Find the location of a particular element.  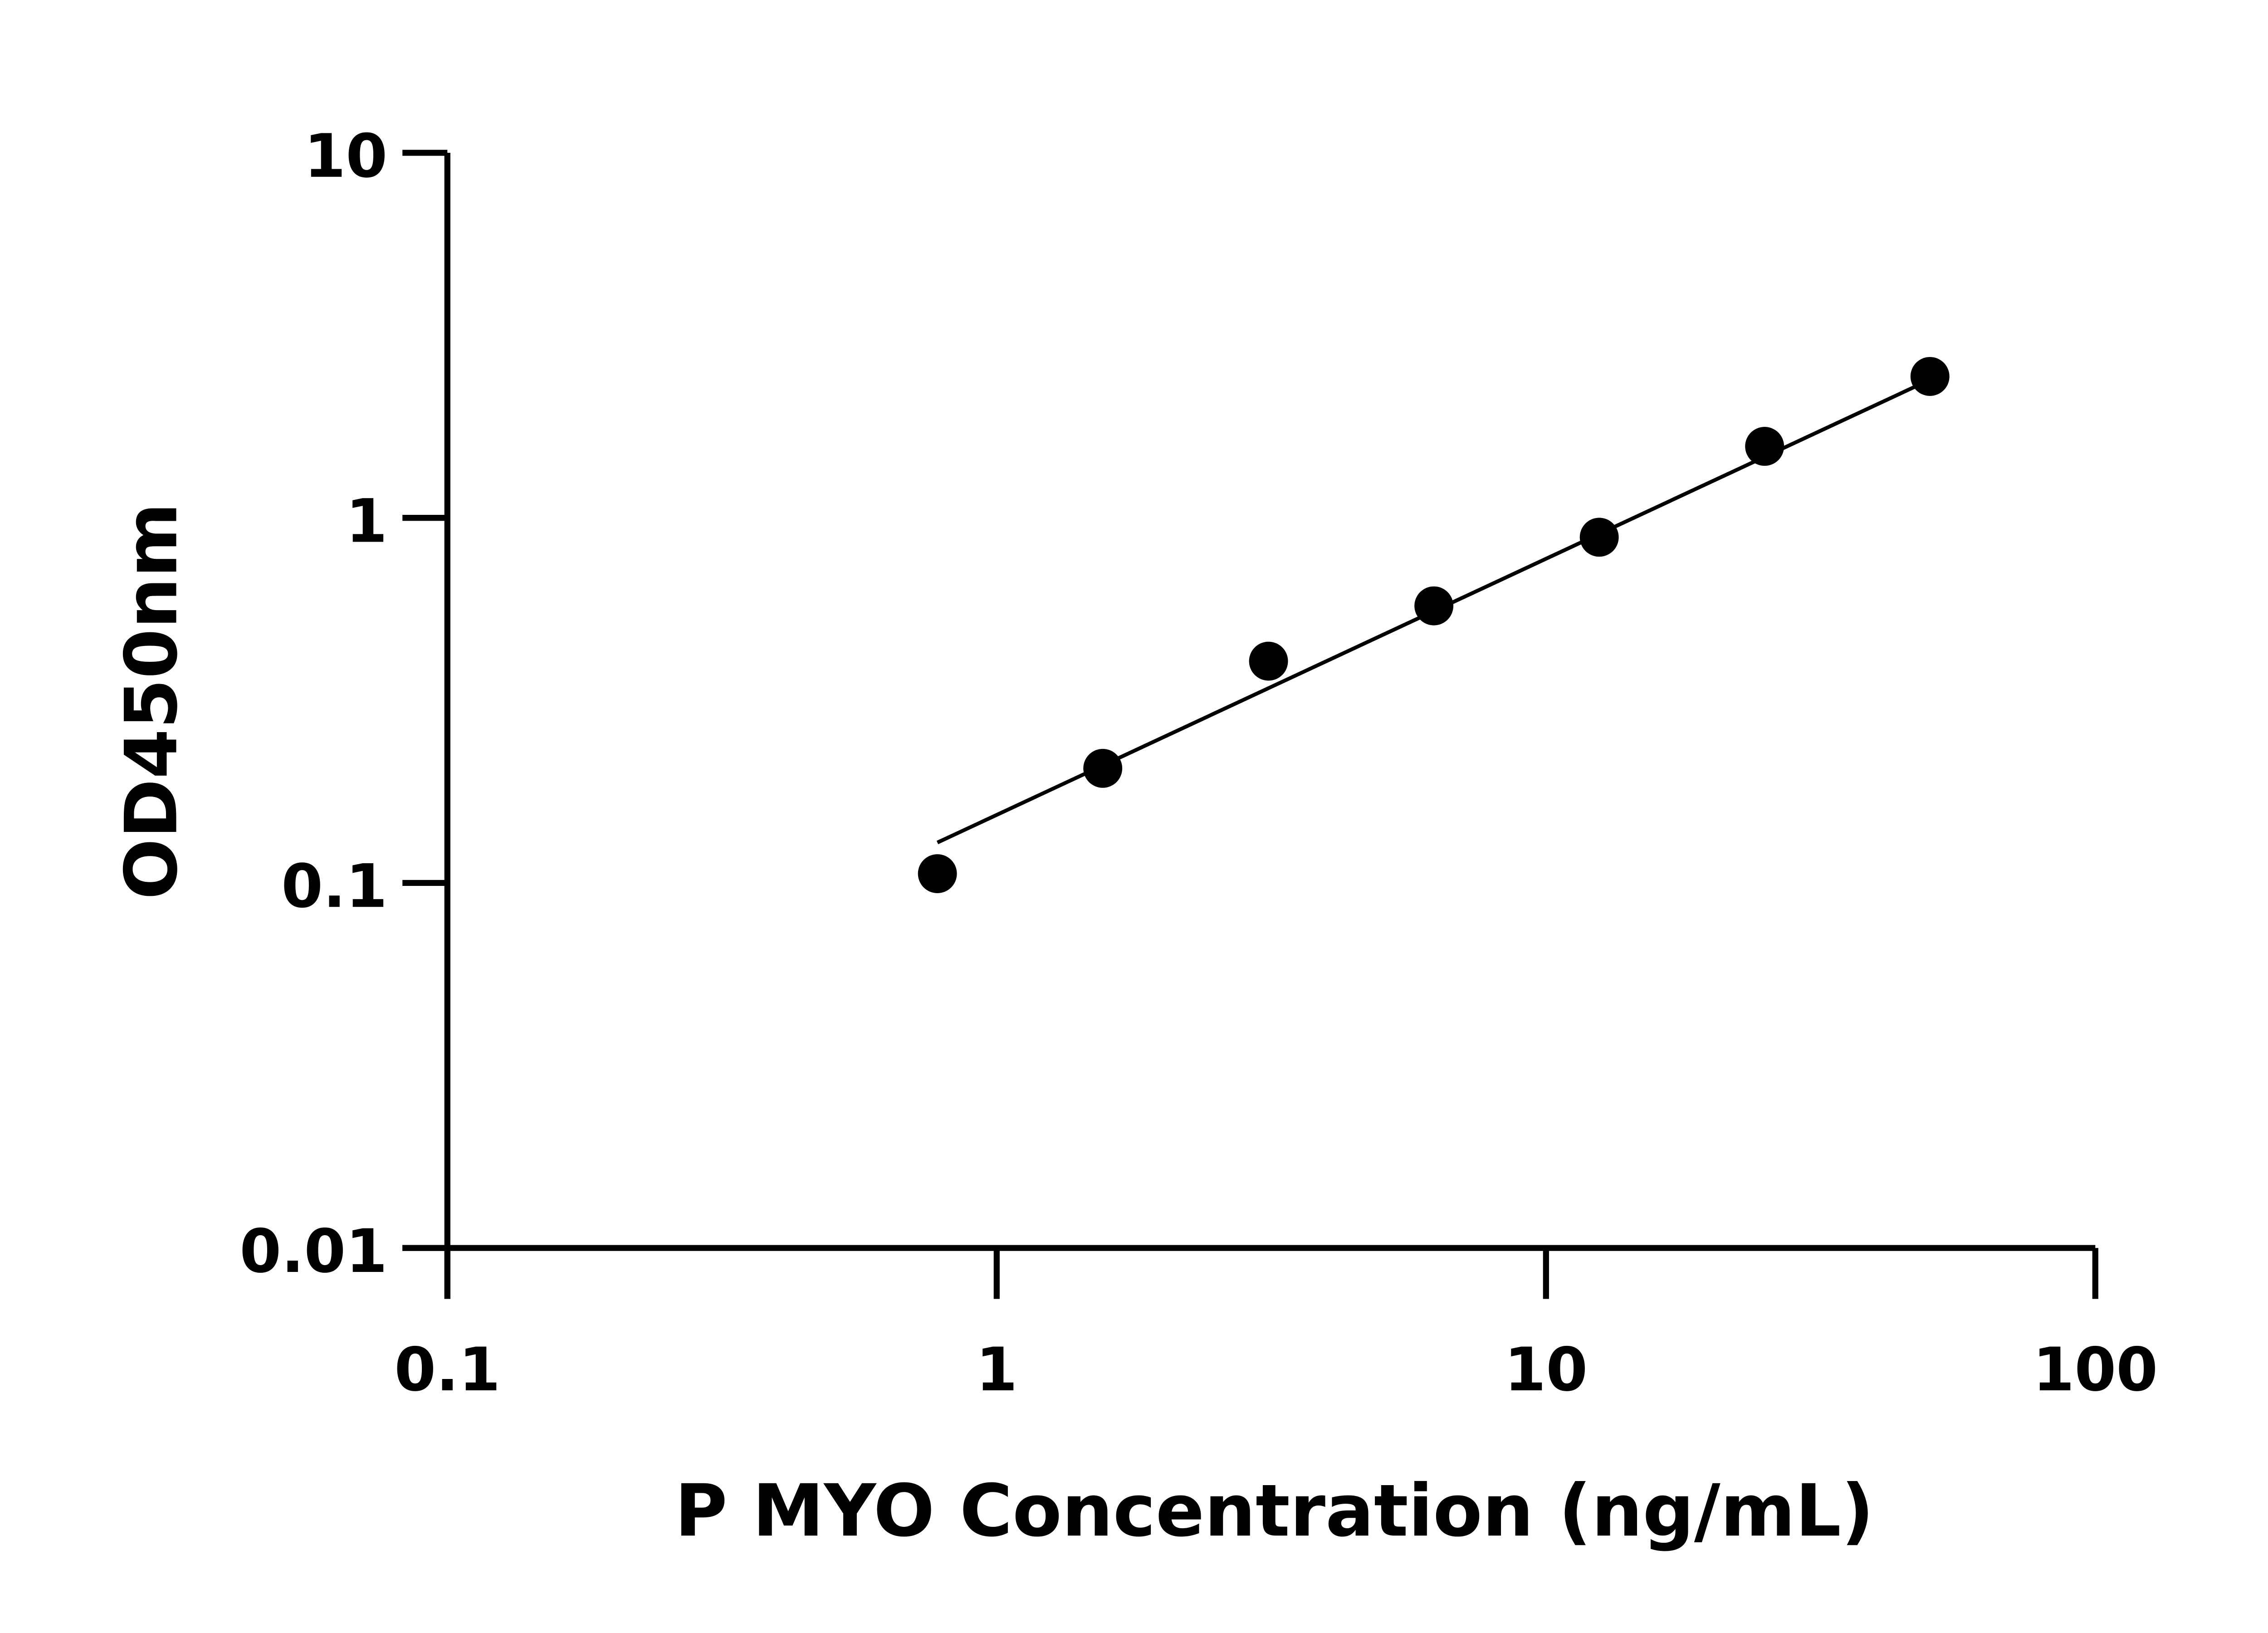

x-tick-label: 1 is located at coordinates (997, 1370).